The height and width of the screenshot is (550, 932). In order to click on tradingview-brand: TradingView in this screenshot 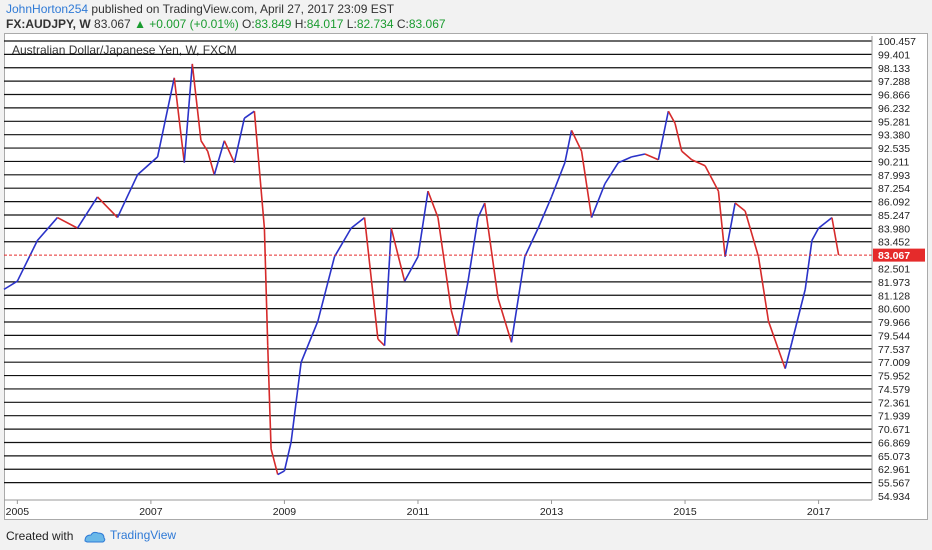, I will do `click(143, 535)`.